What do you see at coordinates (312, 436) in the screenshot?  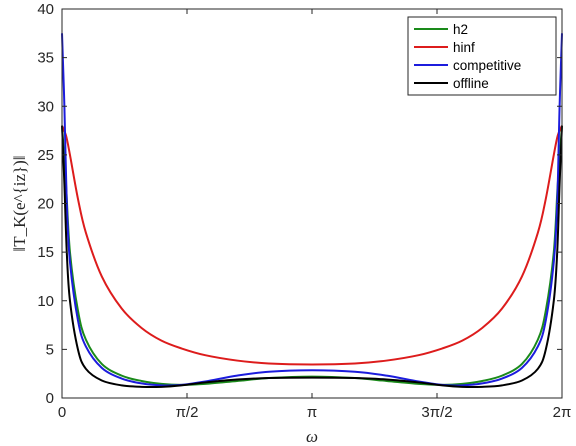 I see `x-axis-label: ω` at bounding box center [312, 436].